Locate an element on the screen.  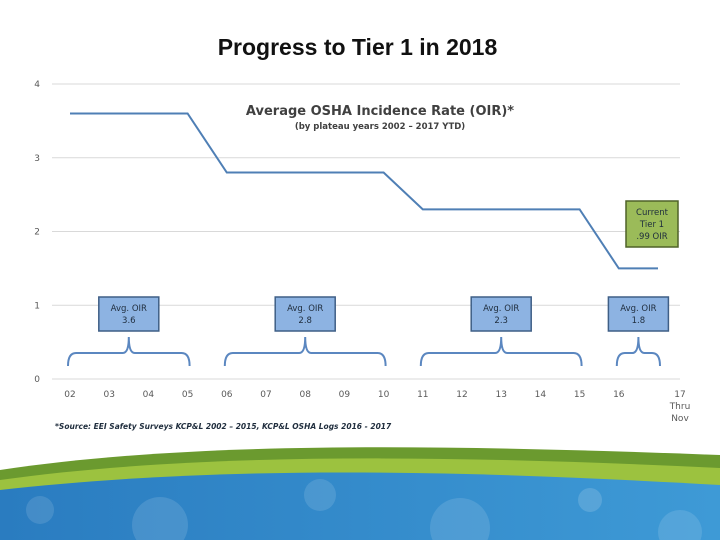
x-axis: 02 03 04 05 06 07 08 09 10 11 12 13 14 15 16 17 Thru Nov is located at coordinates (377, 407).